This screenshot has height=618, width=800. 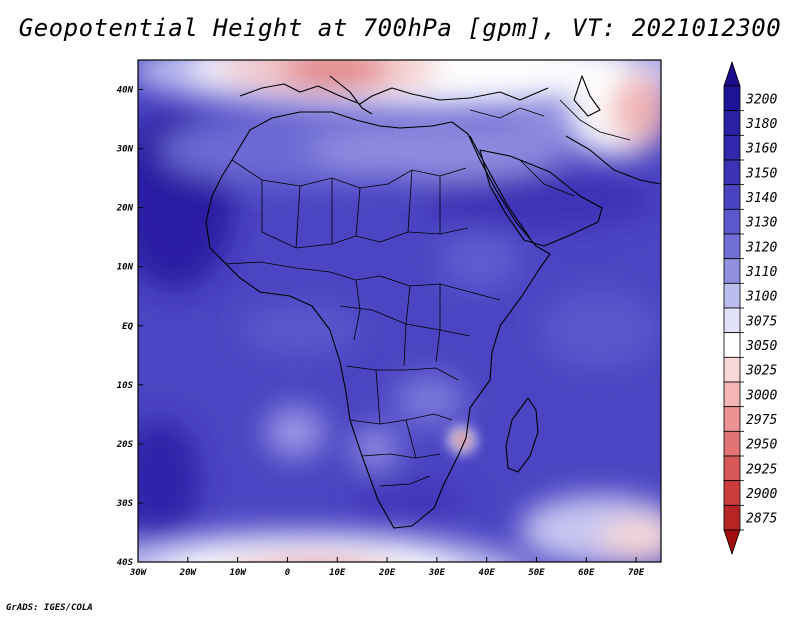 I want to click on colorbar-label: 3180, so click(x=761, y=124).